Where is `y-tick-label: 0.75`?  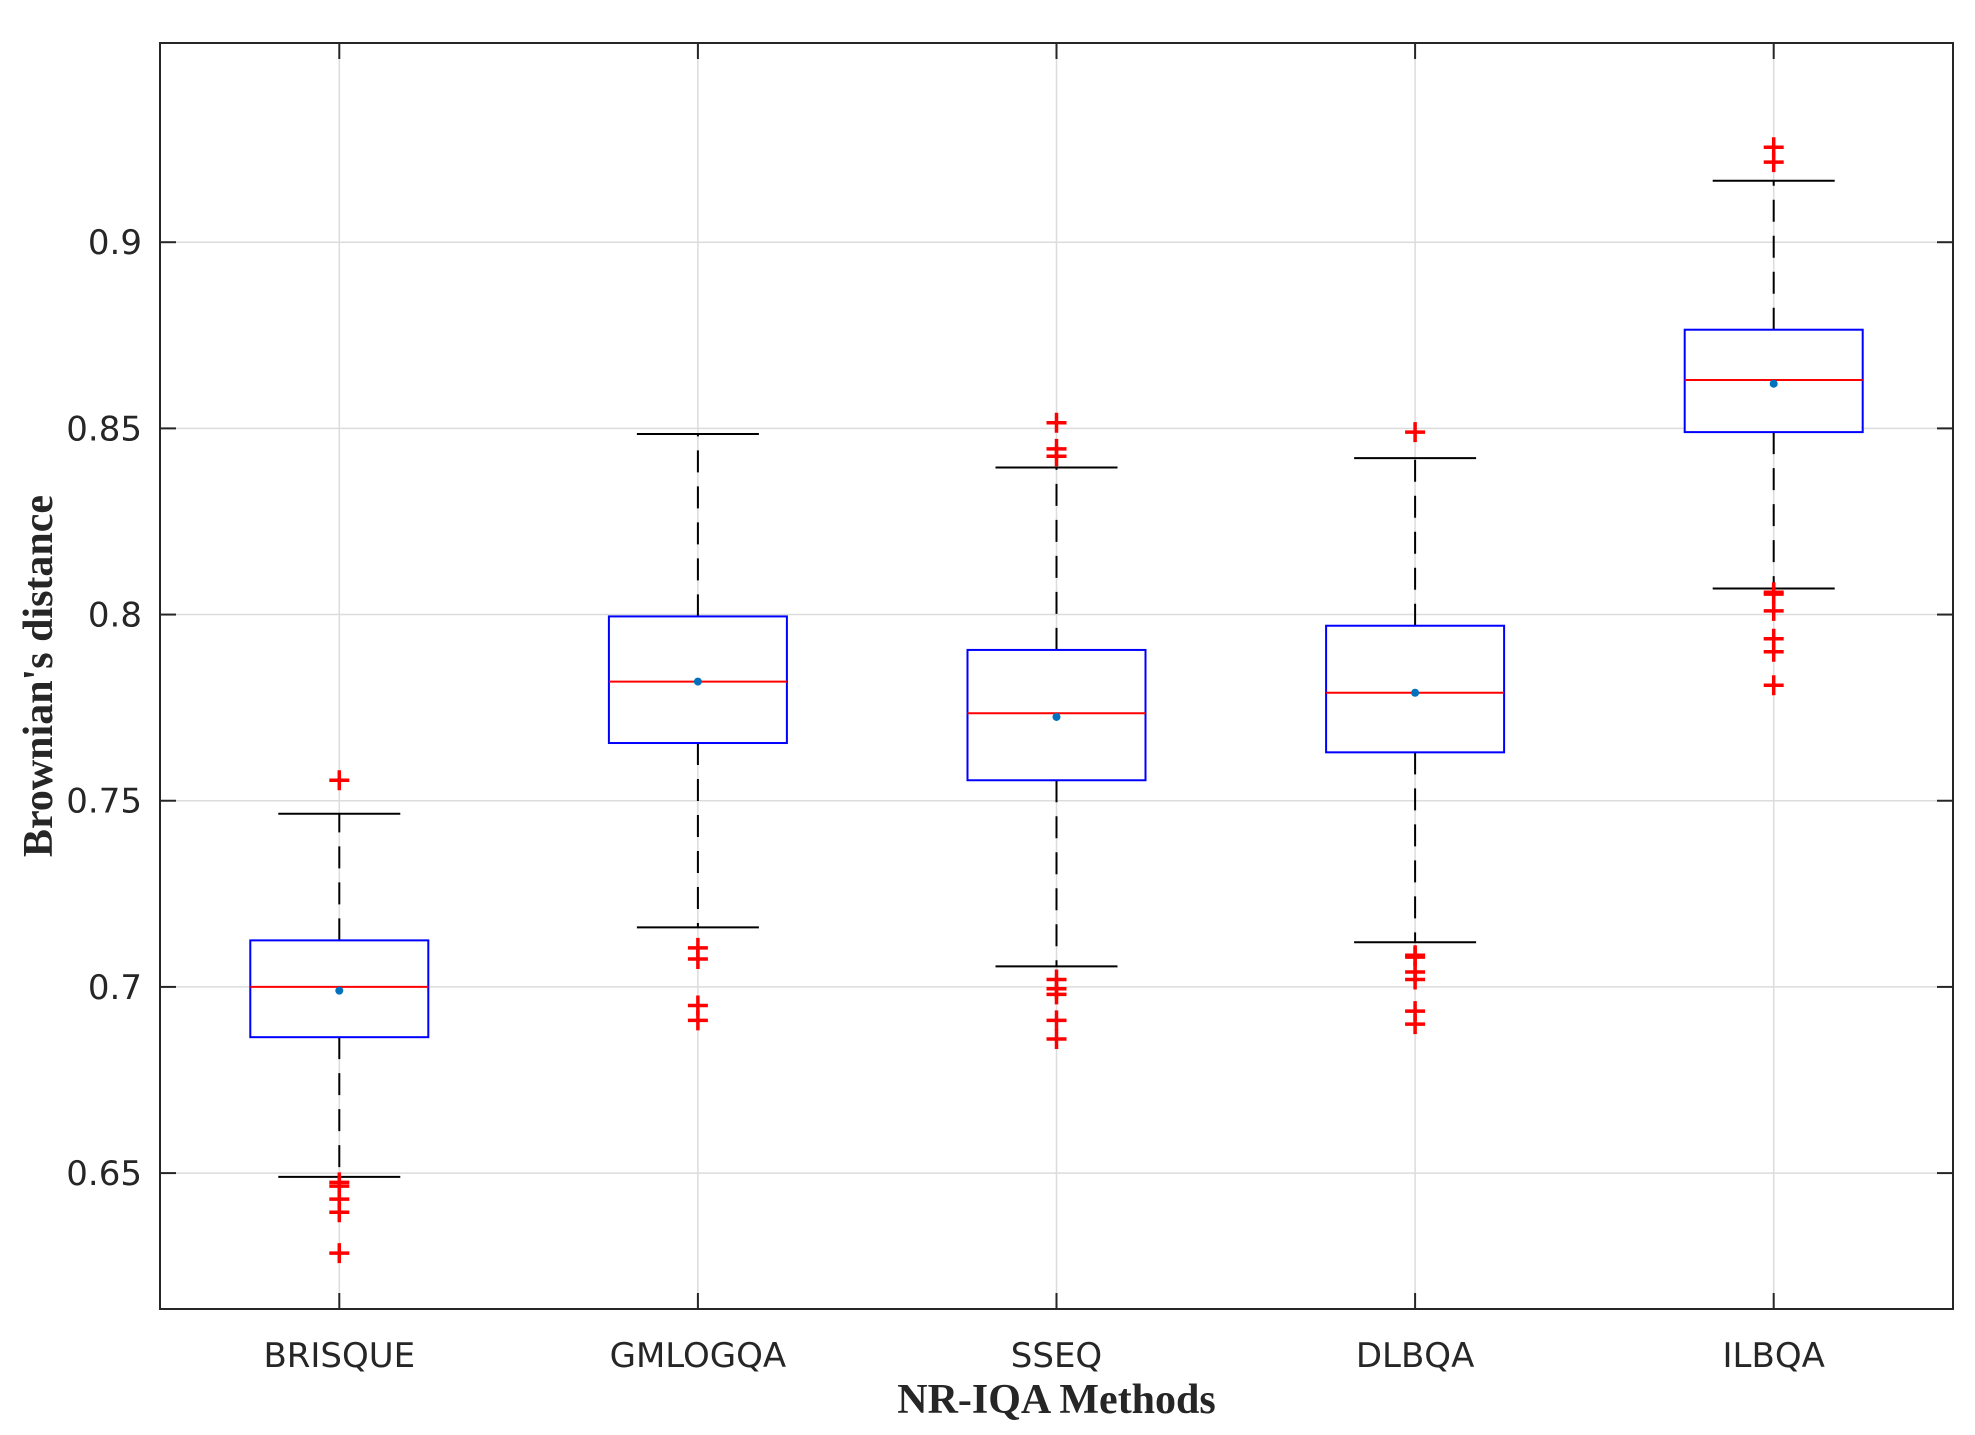
y-tick-label: 0.75 is located at coordinates (104, 802).